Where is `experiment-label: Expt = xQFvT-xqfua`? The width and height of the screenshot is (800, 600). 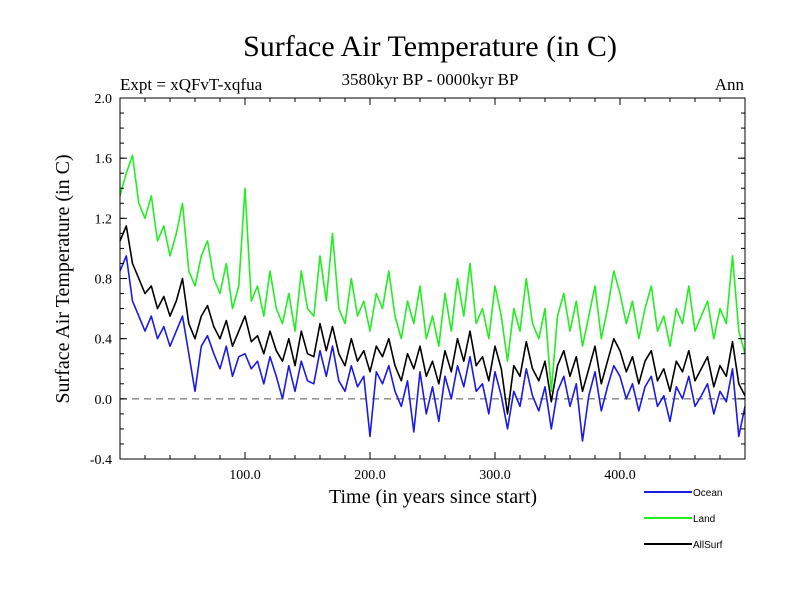 experiment-label: Expt = xQFvT-xqfua is located at coordinates (191, 84).